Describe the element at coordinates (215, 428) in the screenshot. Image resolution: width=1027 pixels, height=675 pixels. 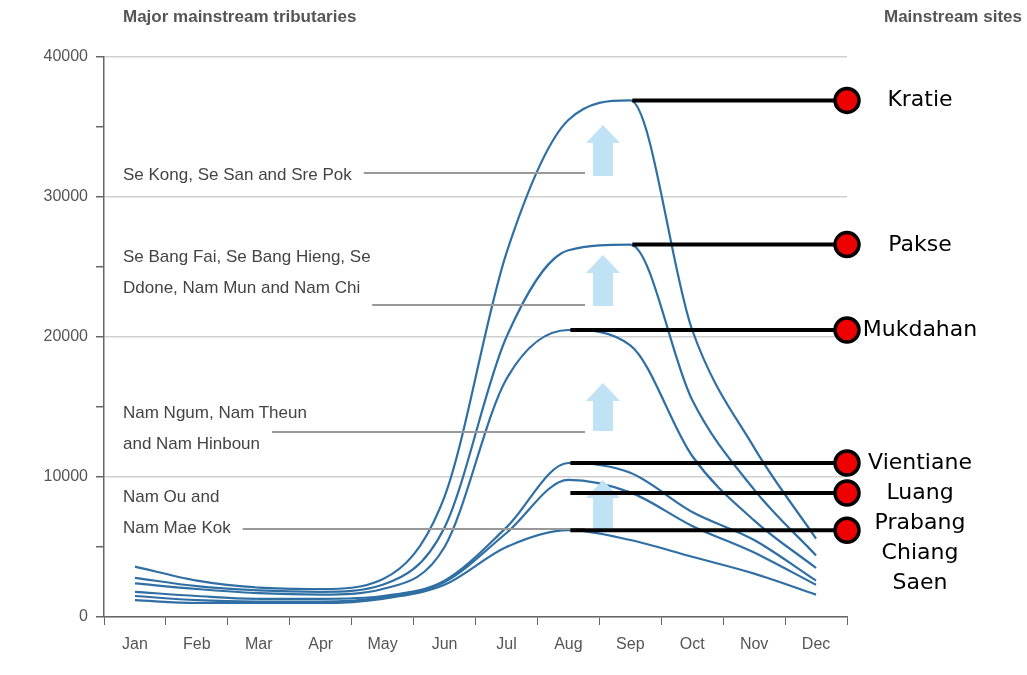
I see `annotation: Nam Ngum, Nam Theun and Nam Hinboun` at that location.